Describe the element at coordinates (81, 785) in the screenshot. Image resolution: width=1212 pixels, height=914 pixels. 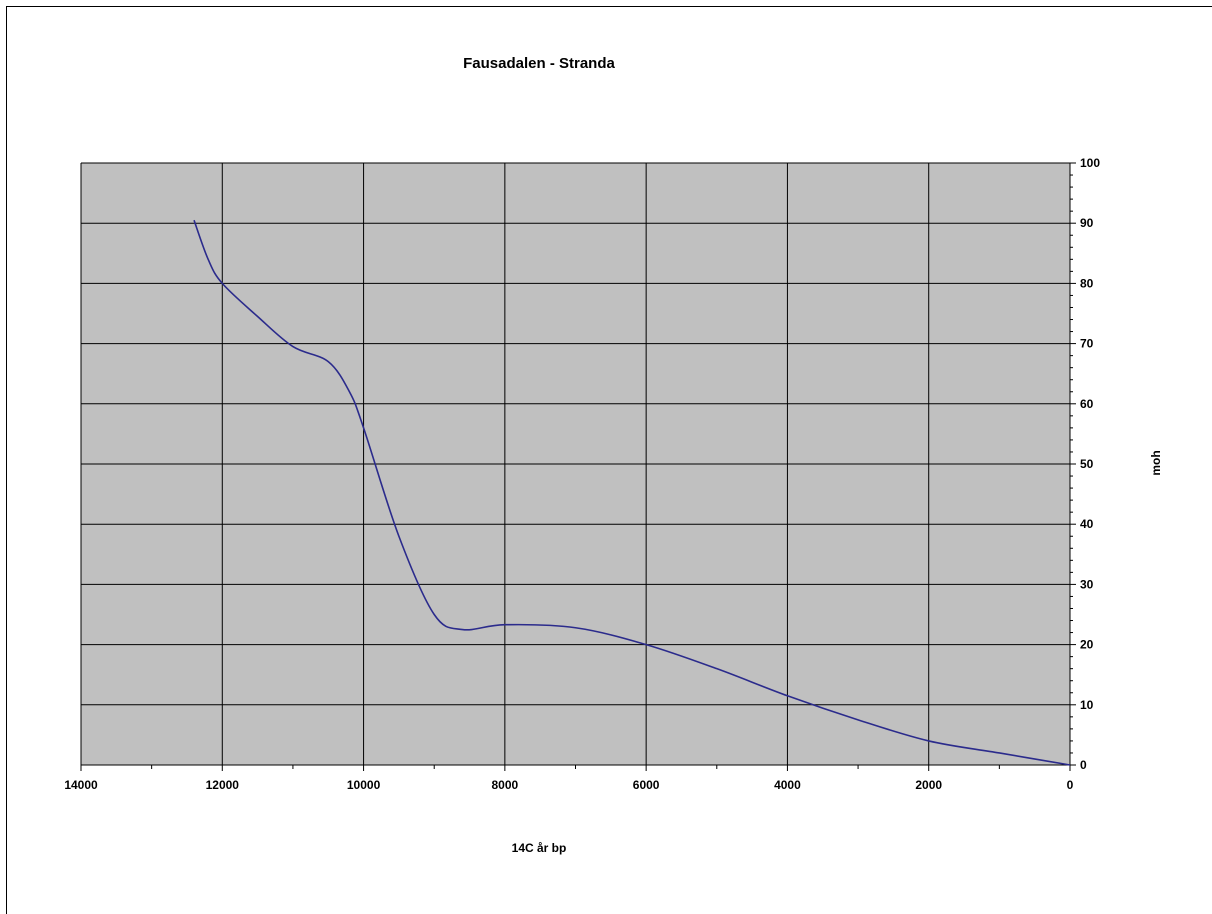
I see `x-tick-label: 14000` at that location.